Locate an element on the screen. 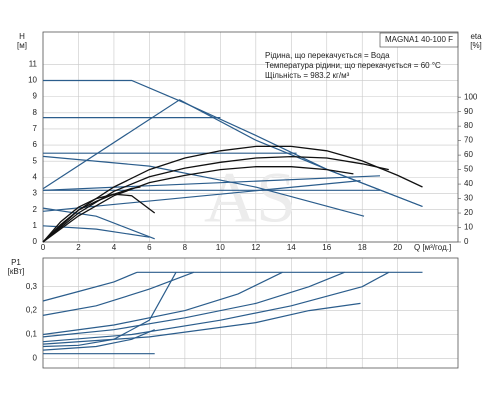  y-label: [м] is located at coordinates (22, 45).